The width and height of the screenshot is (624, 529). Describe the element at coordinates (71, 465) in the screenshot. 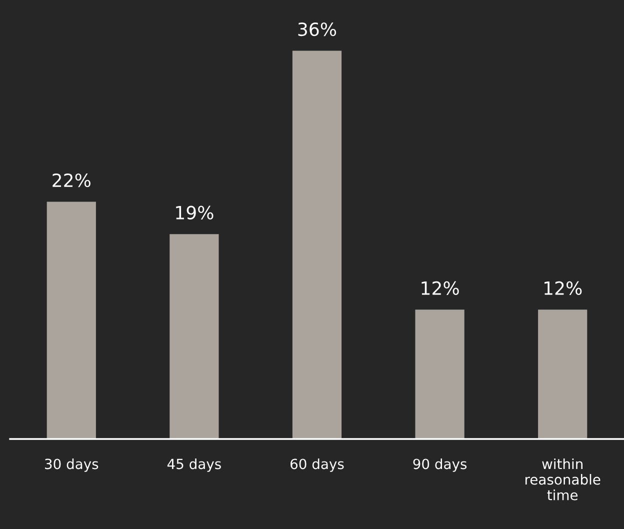

I see `x-tick-label: 30 days` at that location.